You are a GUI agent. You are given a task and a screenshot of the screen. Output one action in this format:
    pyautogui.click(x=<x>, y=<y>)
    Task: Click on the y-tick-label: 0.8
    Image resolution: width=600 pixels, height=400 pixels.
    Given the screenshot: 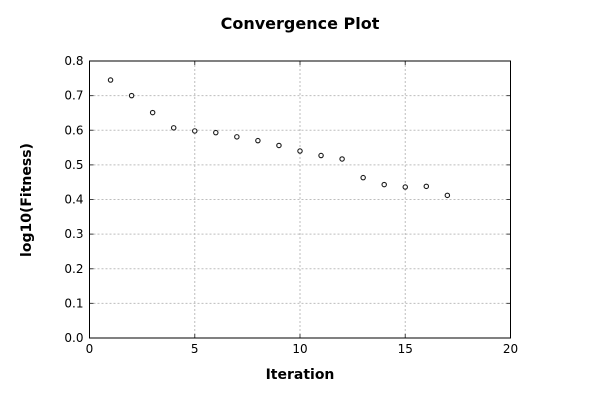 What is the action you would take?
    pyautogui.click(x=73, y=61)
    